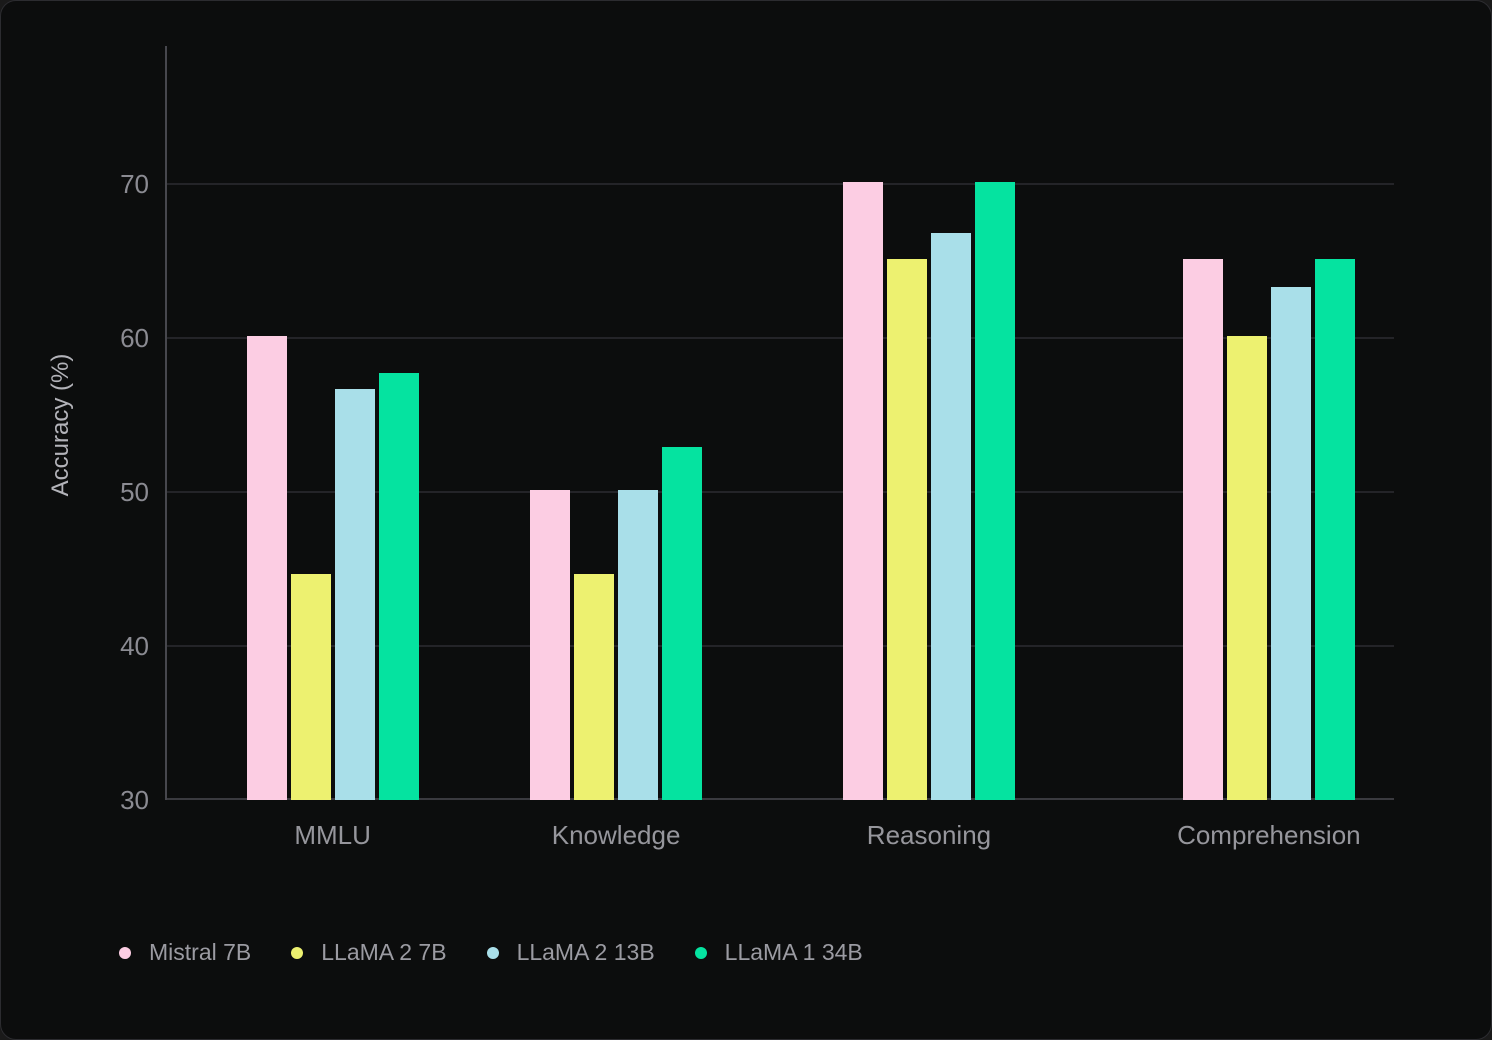  I want to click on y-axis-line, so click(166, 423).